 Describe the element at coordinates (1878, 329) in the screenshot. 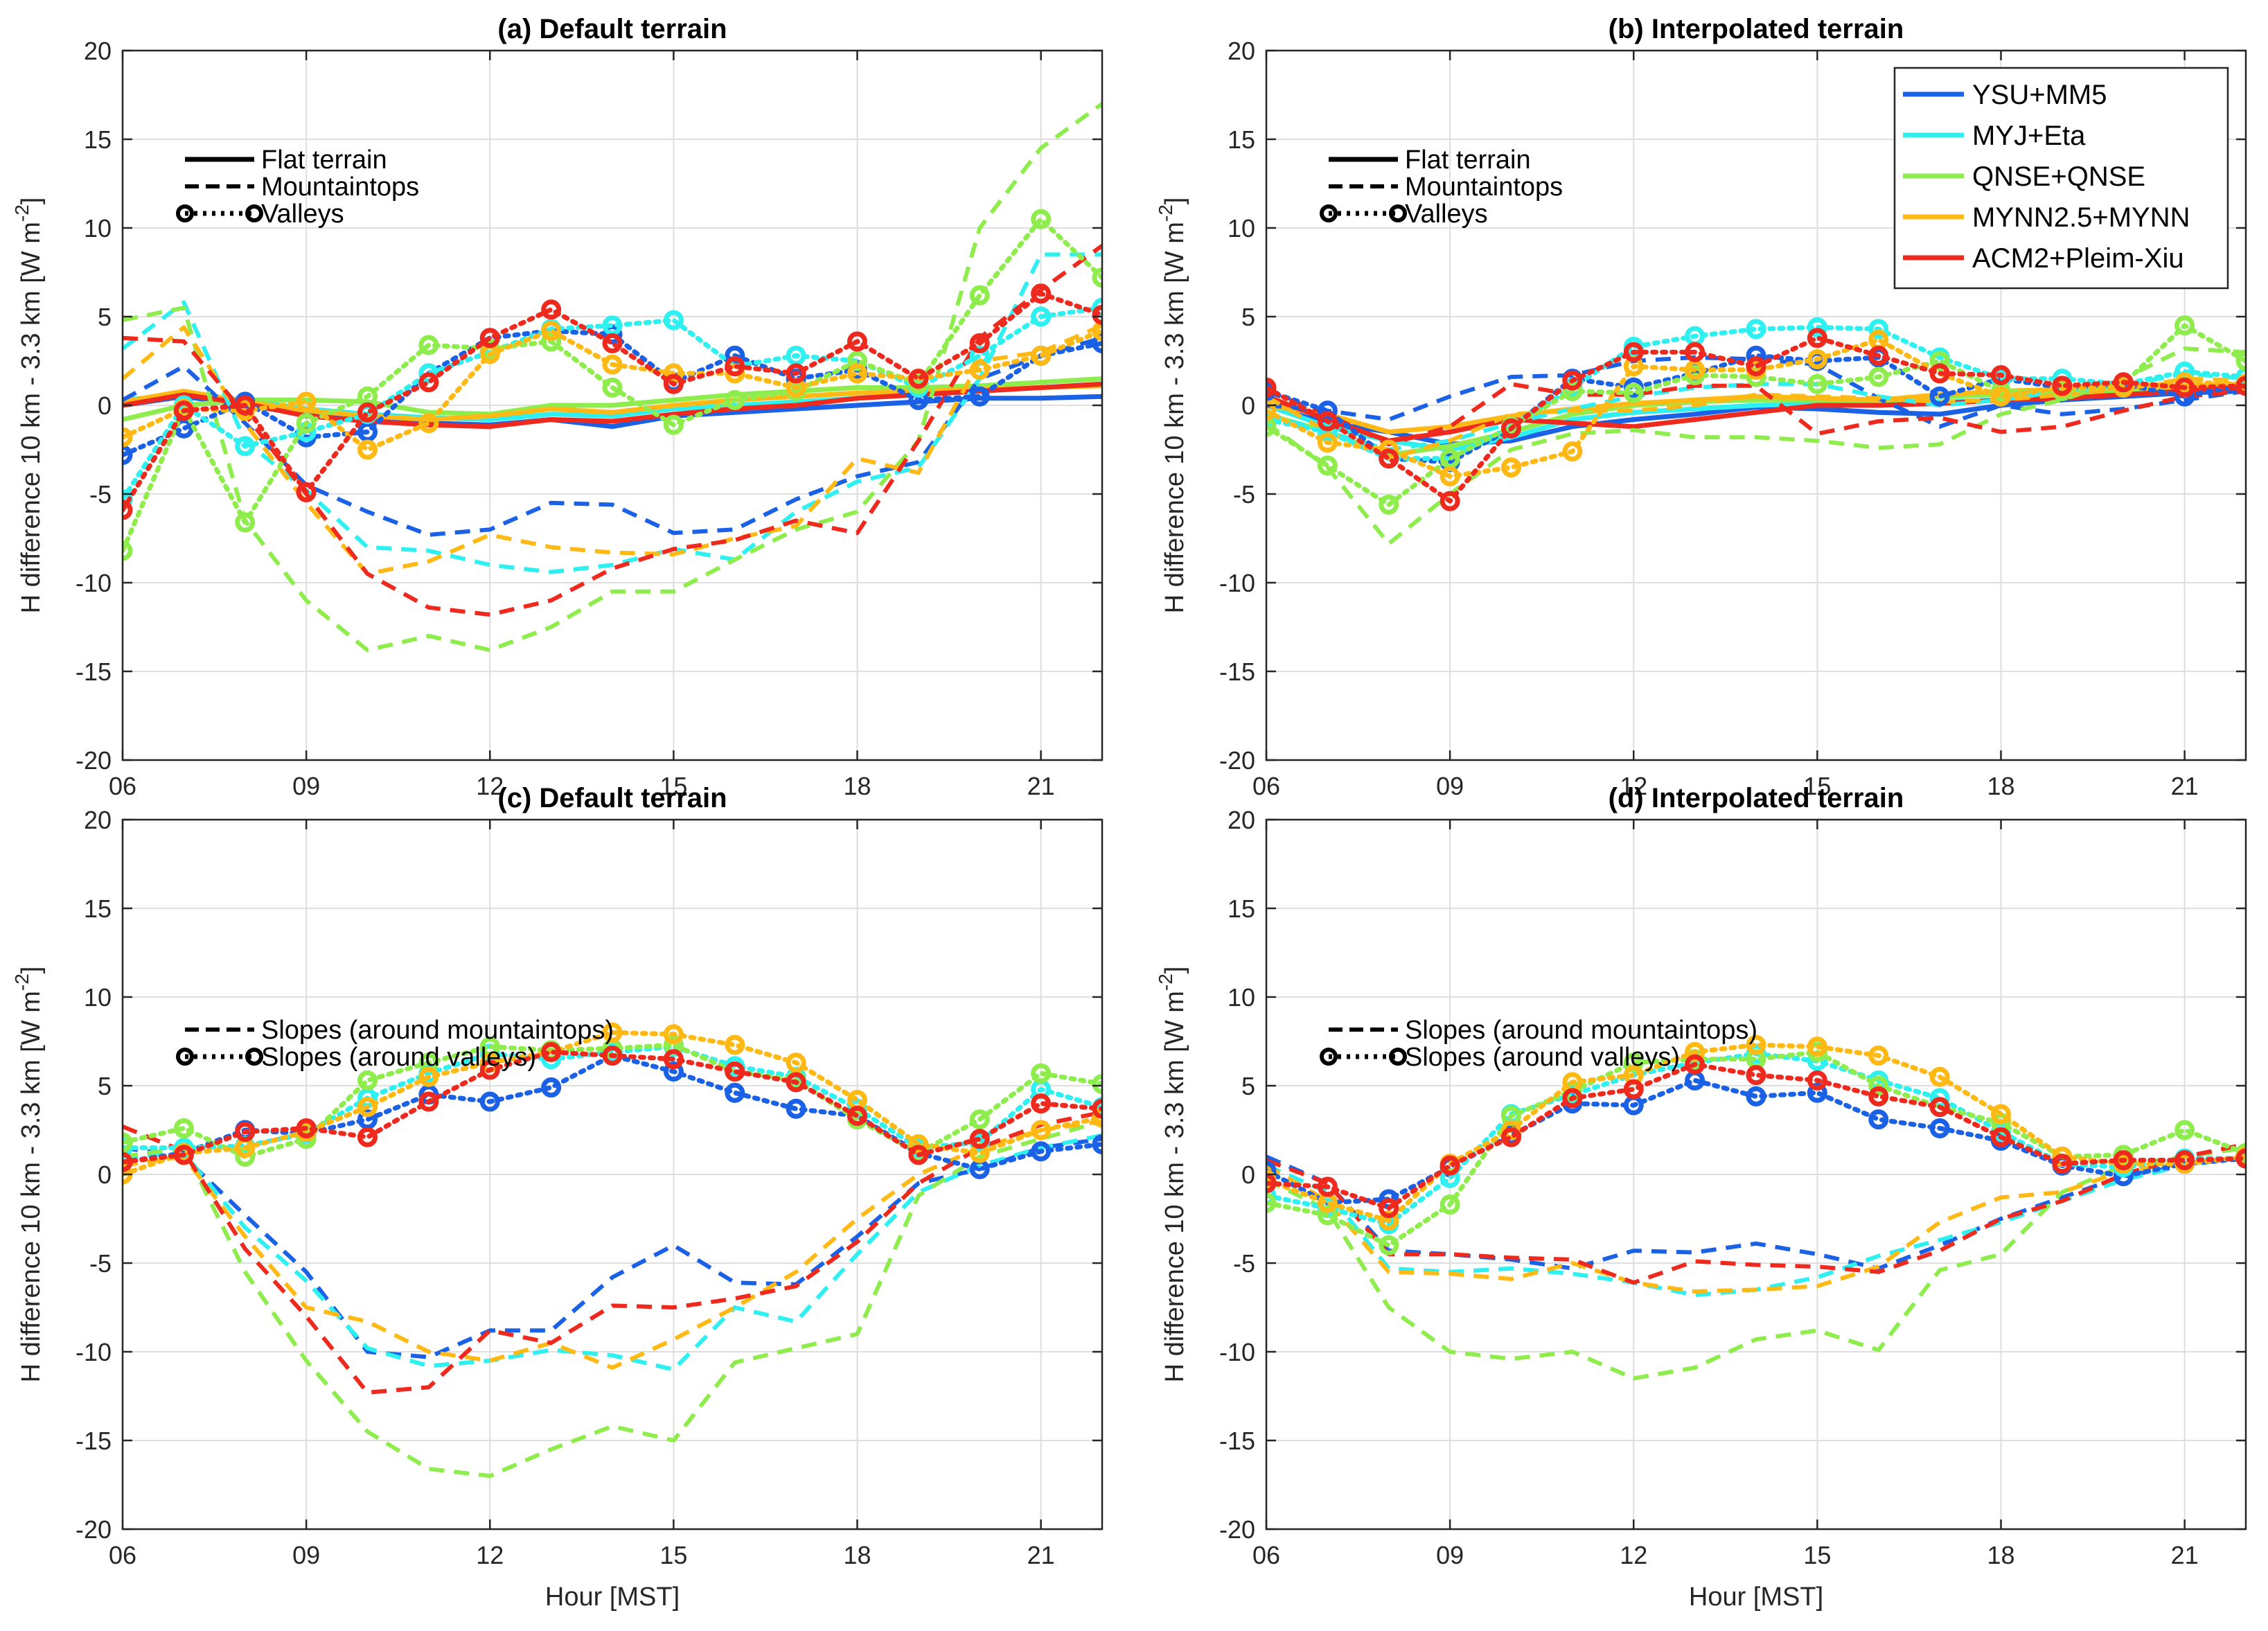

I see `data-point-myj-eta` at that location.